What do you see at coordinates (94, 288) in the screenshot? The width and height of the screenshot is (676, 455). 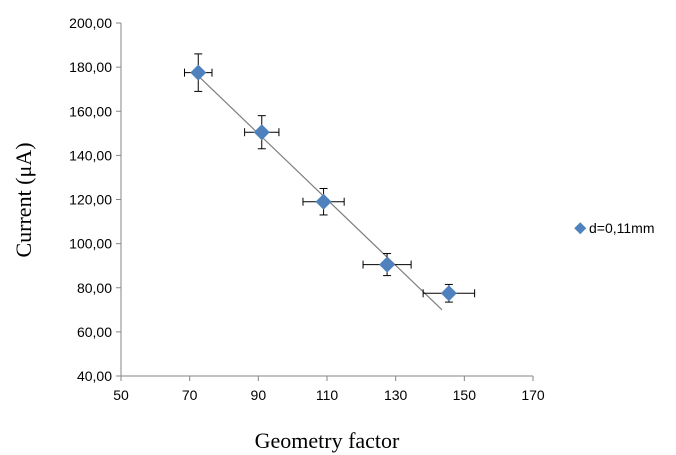 I see `y-tick-label: 80,00` at bounding box center [94, 288].